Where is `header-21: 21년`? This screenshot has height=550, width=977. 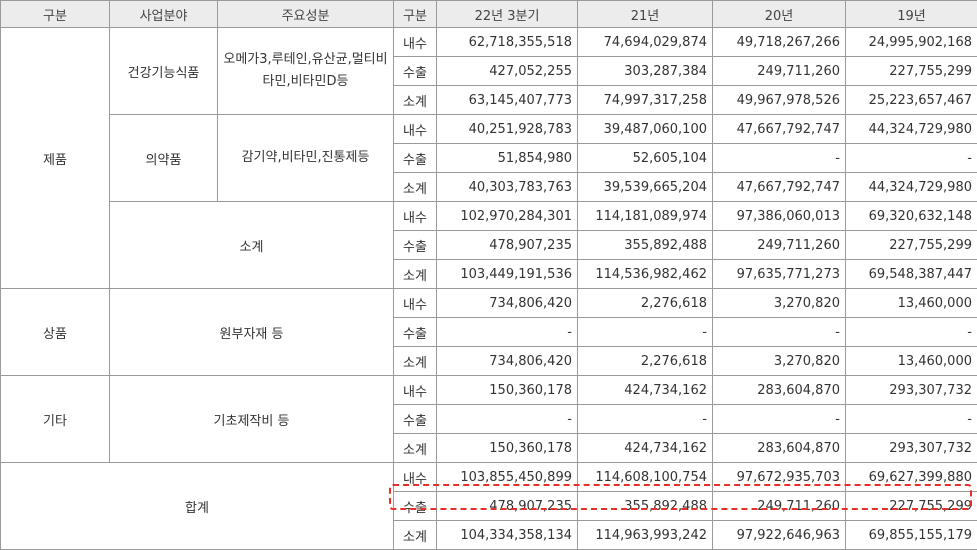 header-21: 21년 is located at coordinates (645, 14).